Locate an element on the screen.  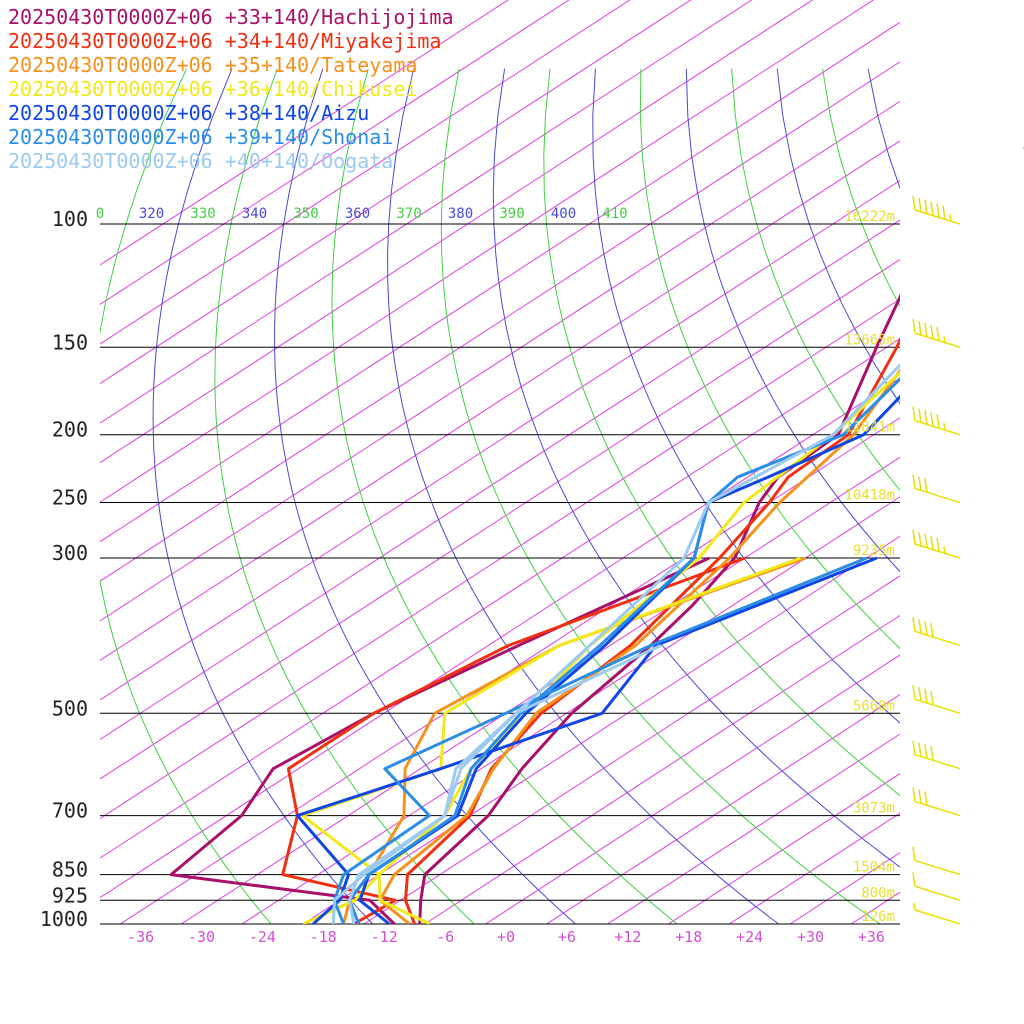
wind-barbs is located at coordinates (936, 560).